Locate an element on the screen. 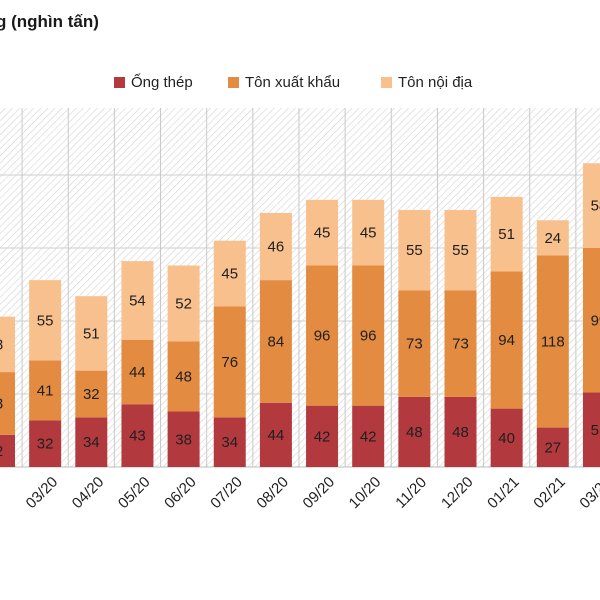  x-tick-label: 12/20 is located at coordinates (457, 493).